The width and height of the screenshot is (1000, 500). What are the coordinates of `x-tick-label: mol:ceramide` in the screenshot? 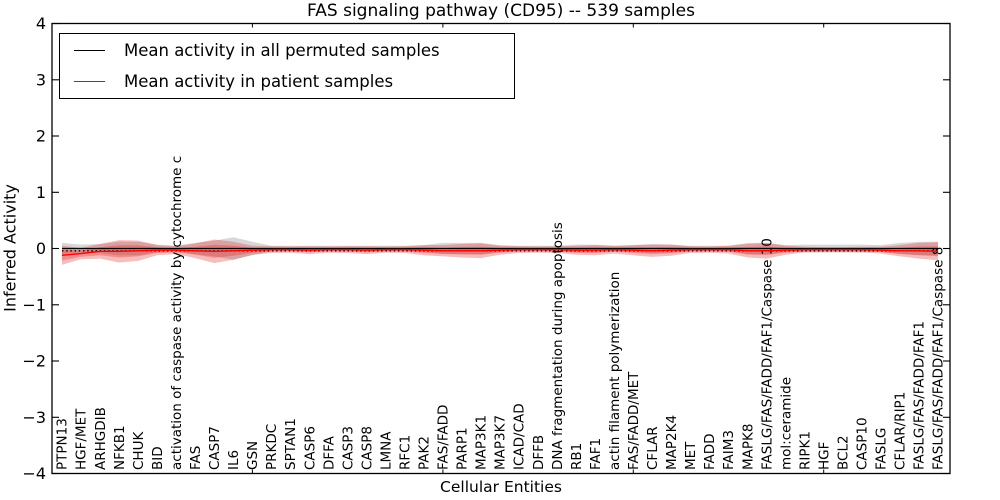 It's located at (786, 423).